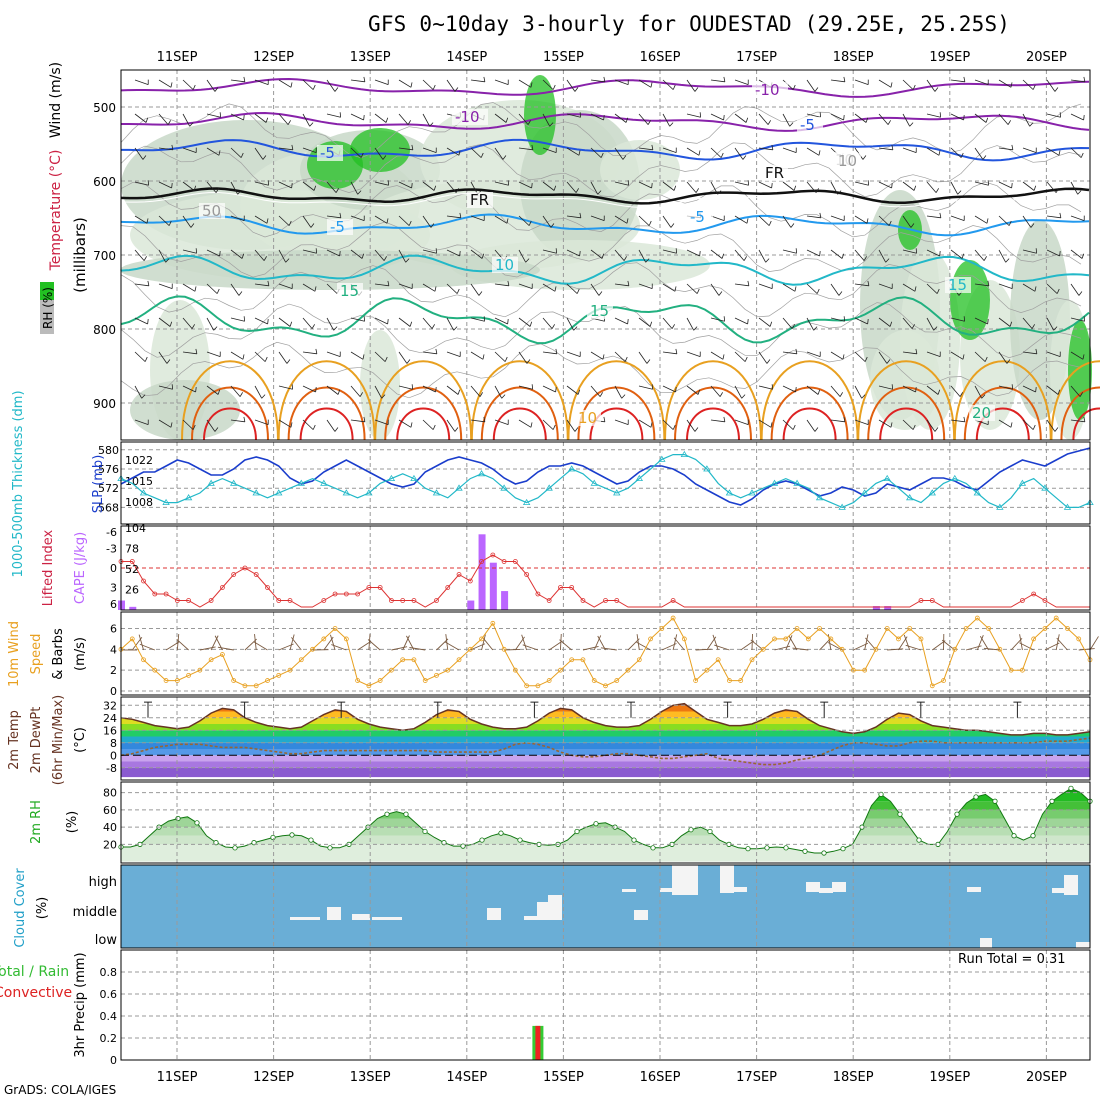  What do you see at coordinates (113, 743) in the screenshot?
I see `temp-tick: 8` at bounding box center [113, 743].